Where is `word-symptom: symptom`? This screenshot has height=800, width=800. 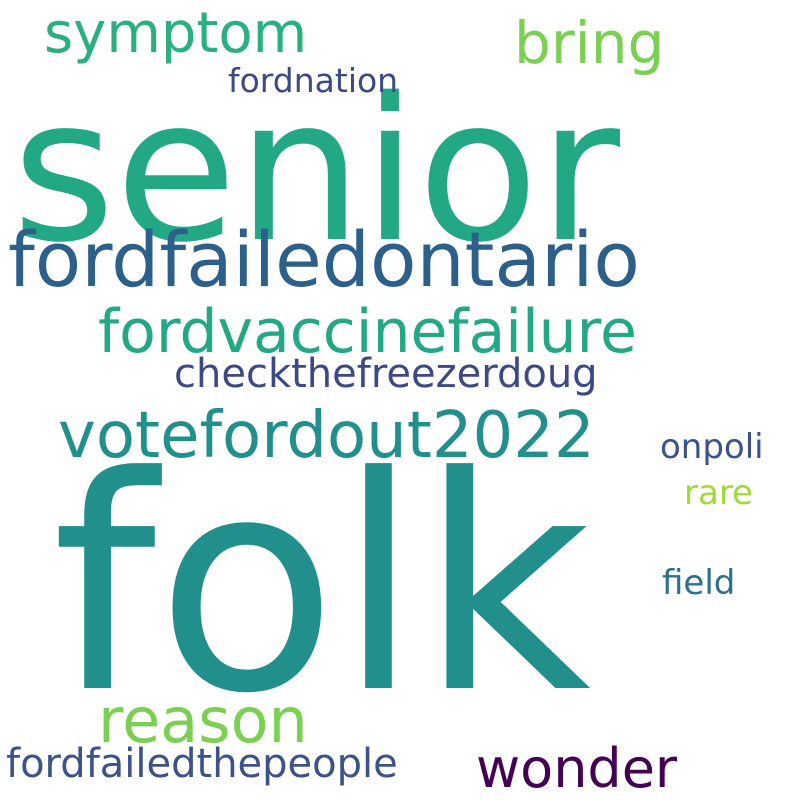 word-symptom: symptom is located at coordinates (176, 33).